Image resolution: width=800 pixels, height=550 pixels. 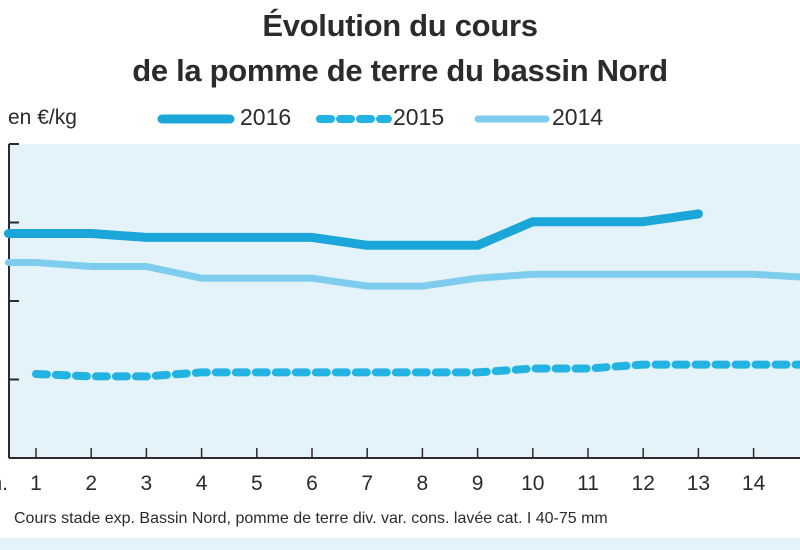 I want to click on x-tick-label-2: 2, so click(x=91, y=483).